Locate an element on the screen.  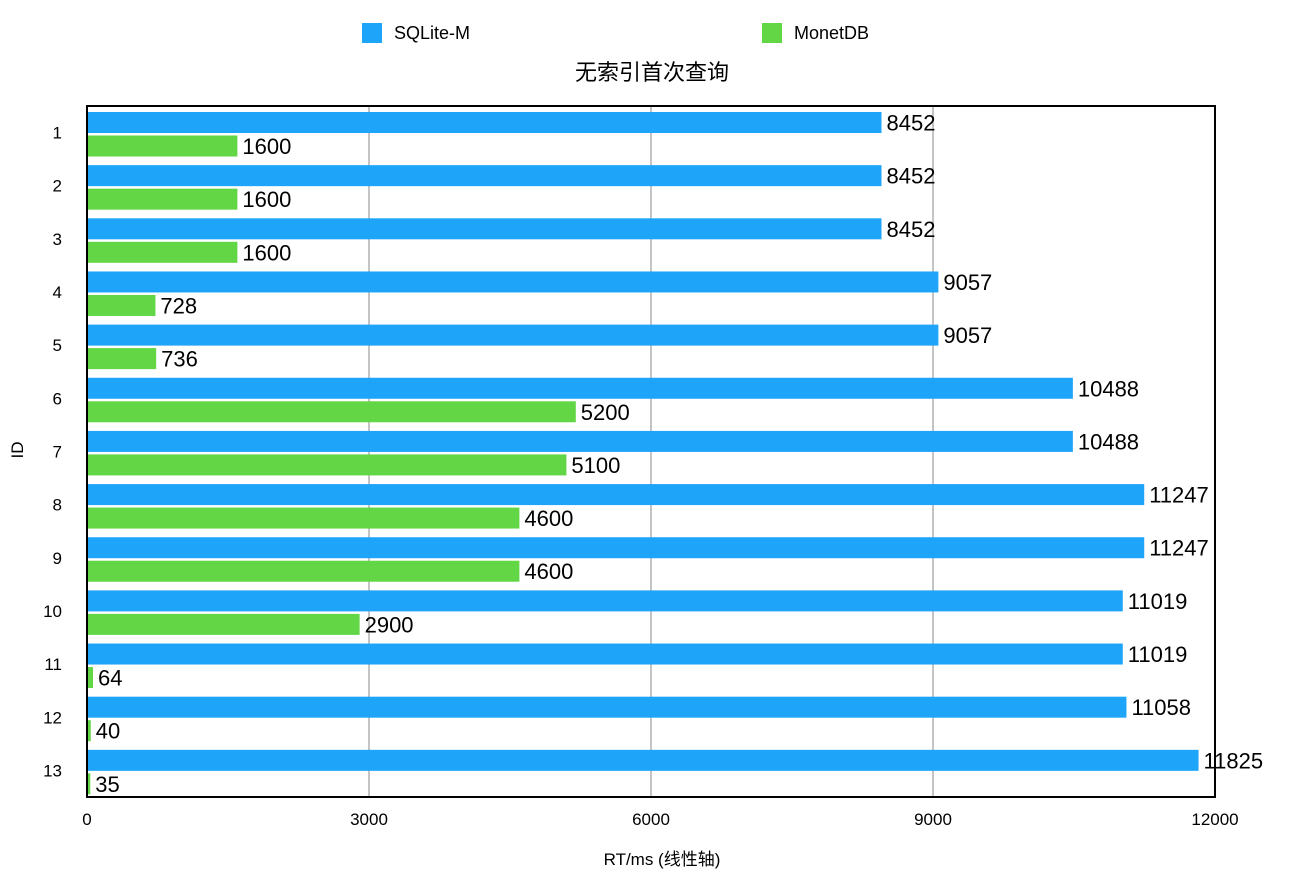
data-label-monetdb: 2900 is located at coordinates (389, 624).